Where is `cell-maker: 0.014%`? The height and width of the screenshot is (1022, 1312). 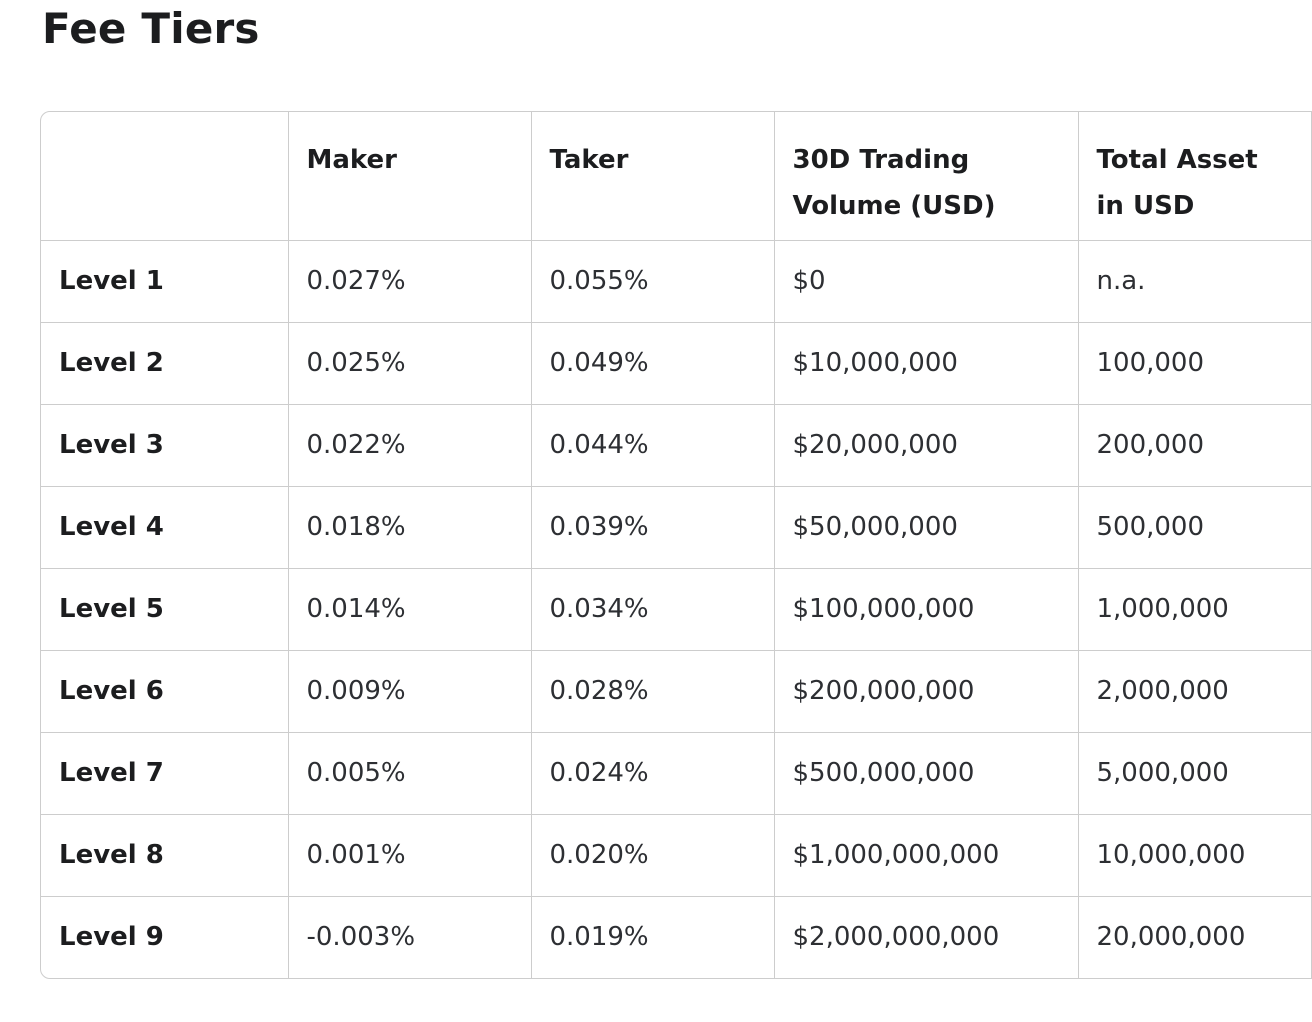
cell-maker: 0.014% is located at coordinates (409, 608).